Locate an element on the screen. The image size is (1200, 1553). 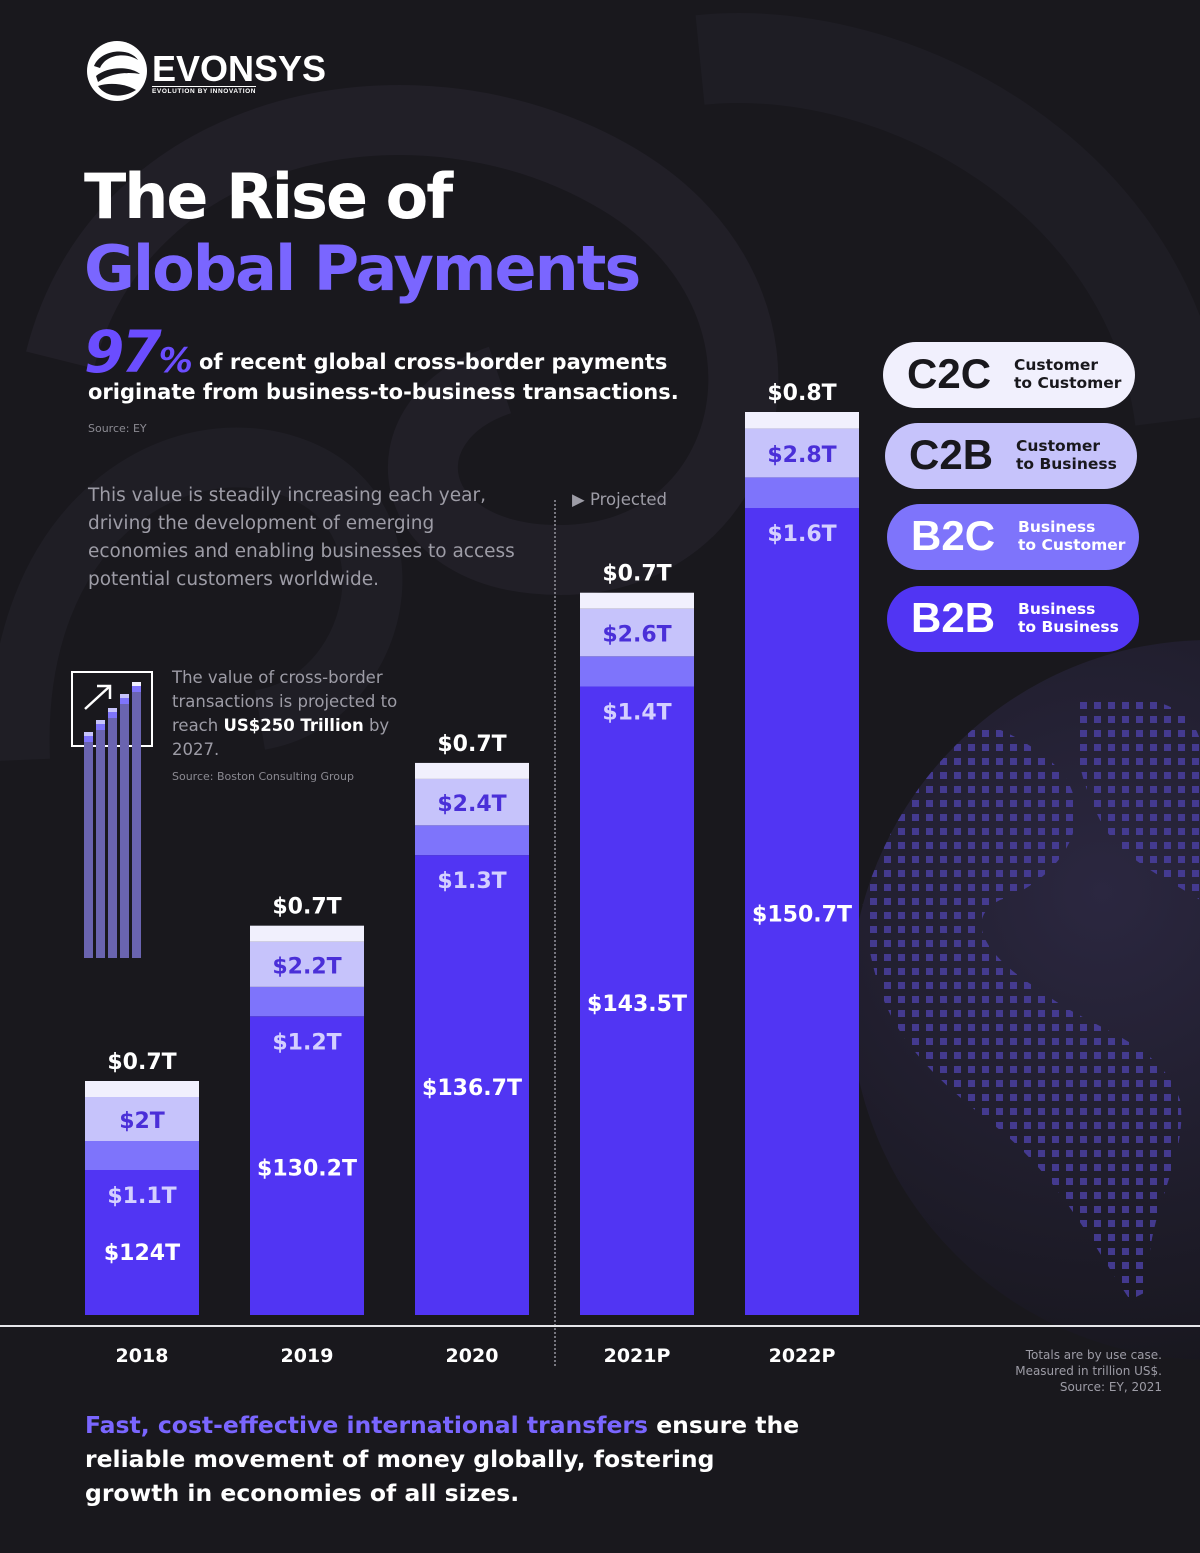
bar-c2c-2019 is located at coordinates (307, 933).